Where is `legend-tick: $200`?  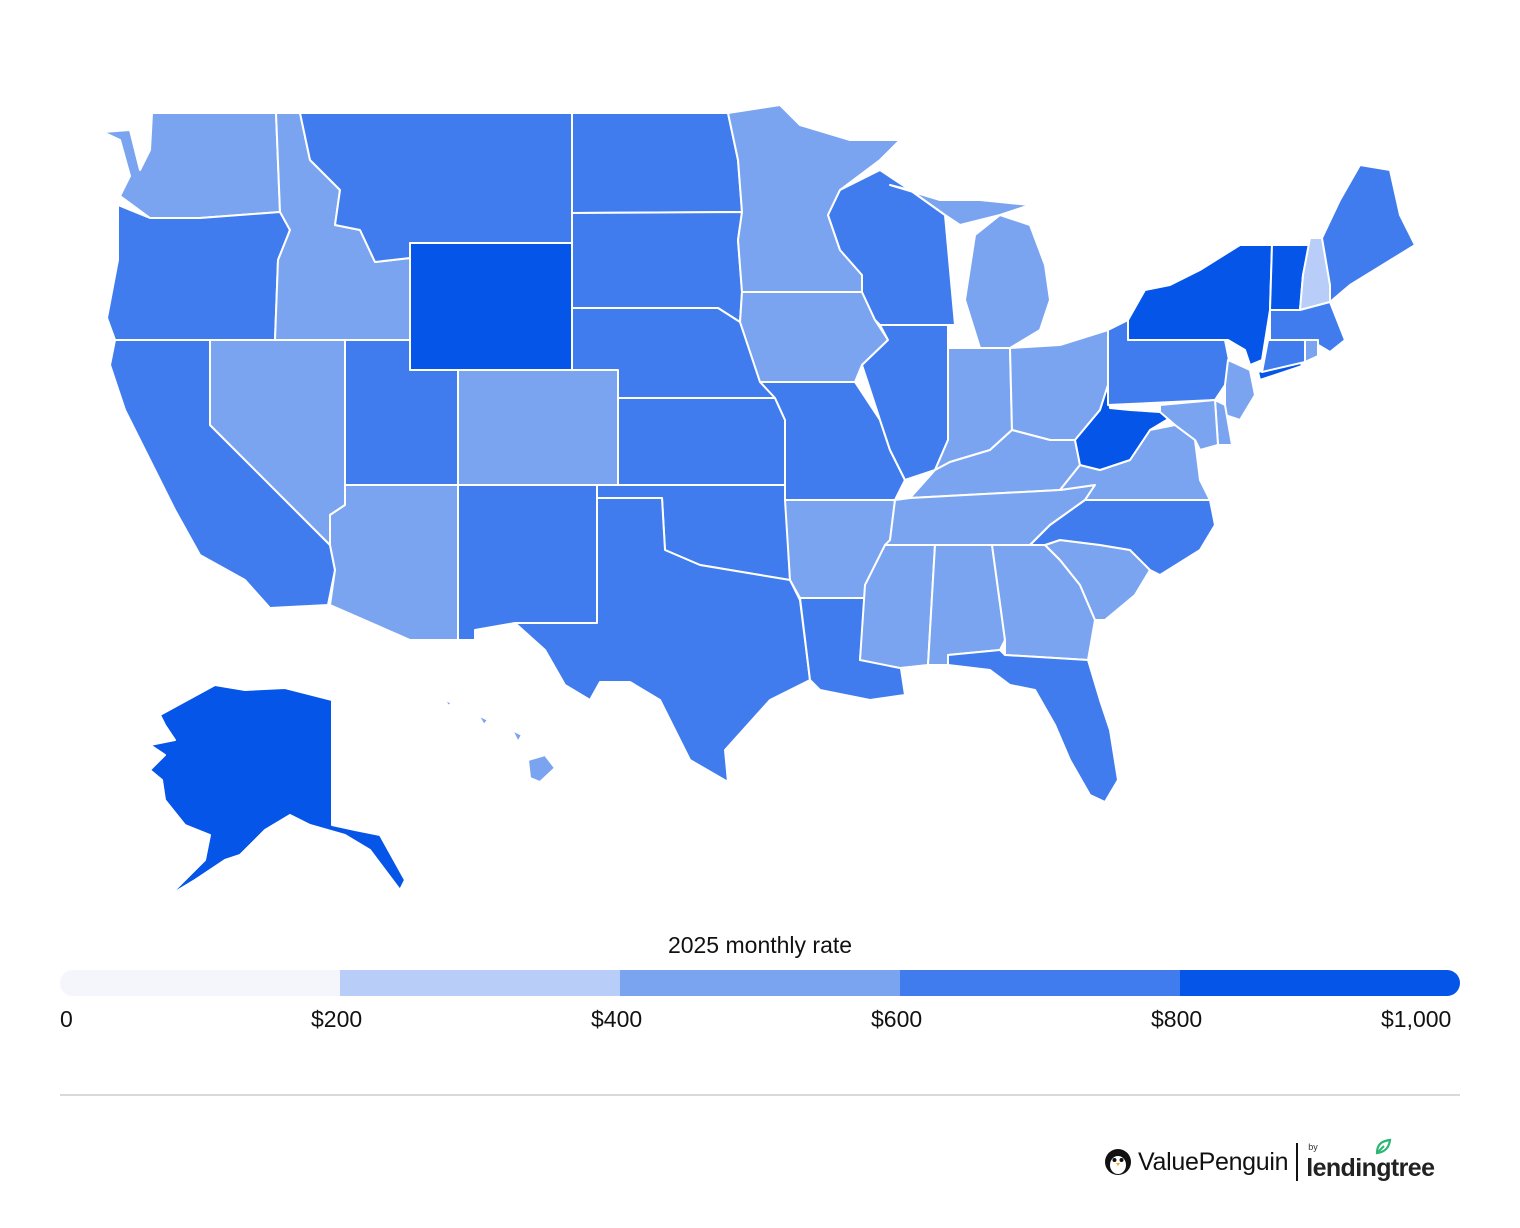
legend-tick: $200 is located at coordinates (337, 1019).